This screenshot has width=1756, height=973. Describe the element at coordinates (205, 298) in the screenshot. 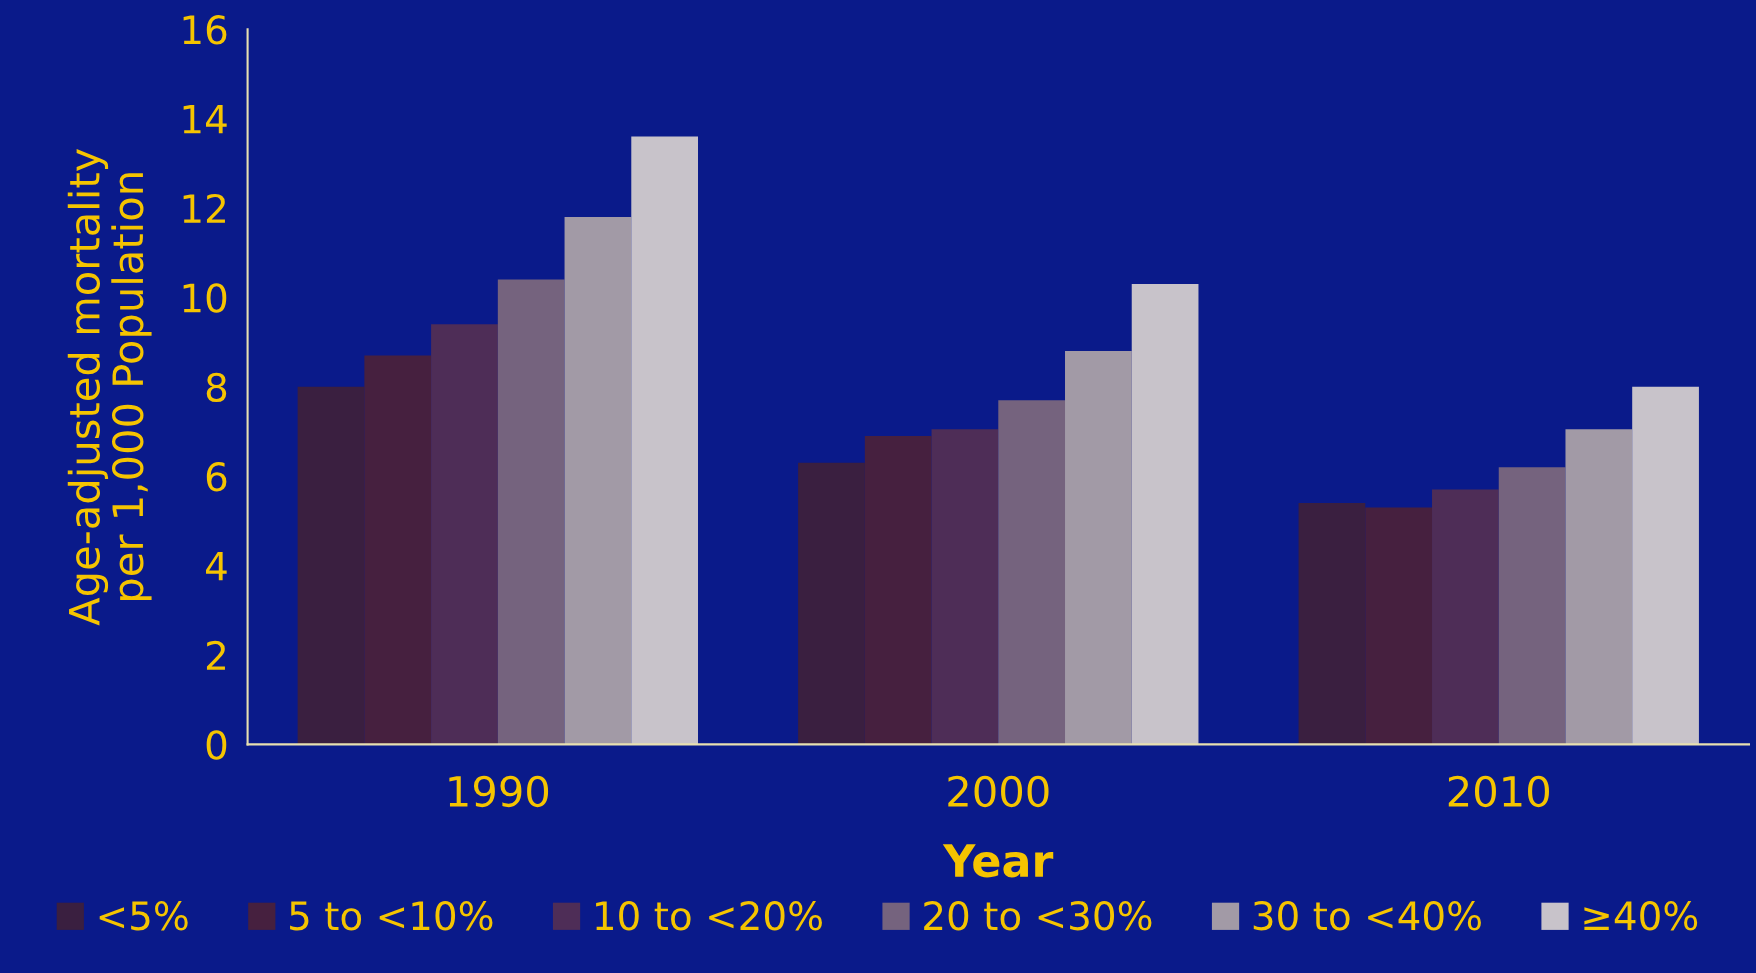

I see `y-tick-label: 10` at that location.